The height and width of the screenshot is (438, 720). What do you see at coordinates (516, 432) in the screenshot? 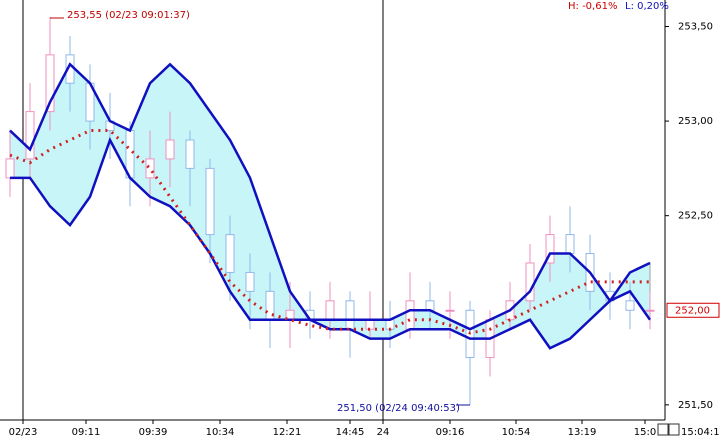
I see `x-tick-label: 10:54` at bounding box center [516, 432].